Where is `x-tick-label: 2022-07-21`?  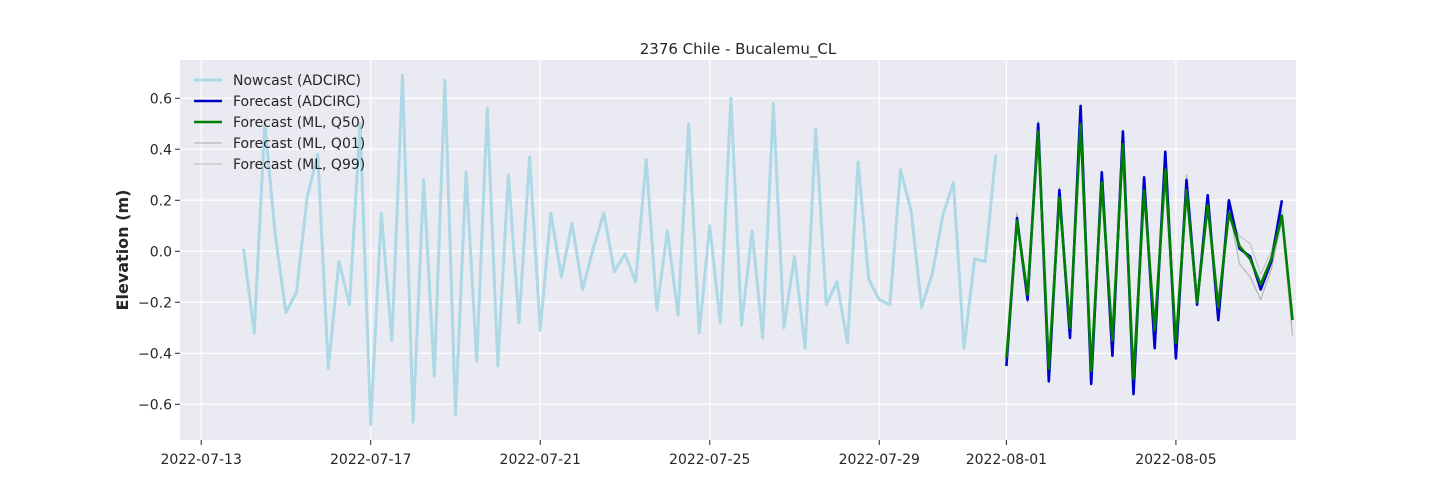 x-tick-label: 2022-07-21 is located at coordinates (540, 460).